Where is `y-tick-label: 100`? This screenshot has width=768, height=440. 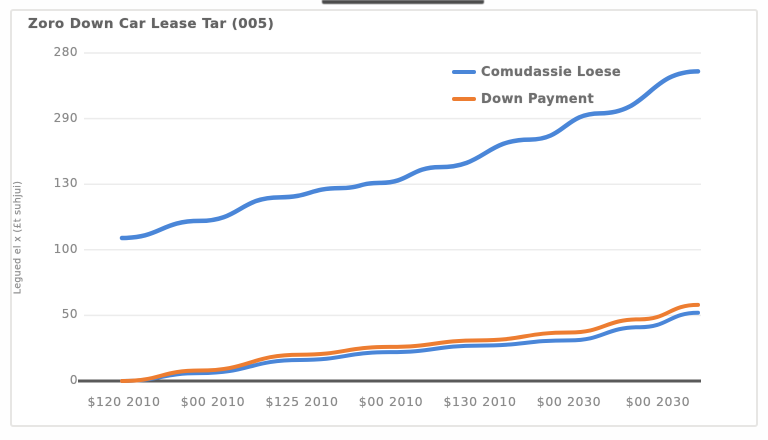 y-tick-label: 100 is located at coordinates (65, 248).